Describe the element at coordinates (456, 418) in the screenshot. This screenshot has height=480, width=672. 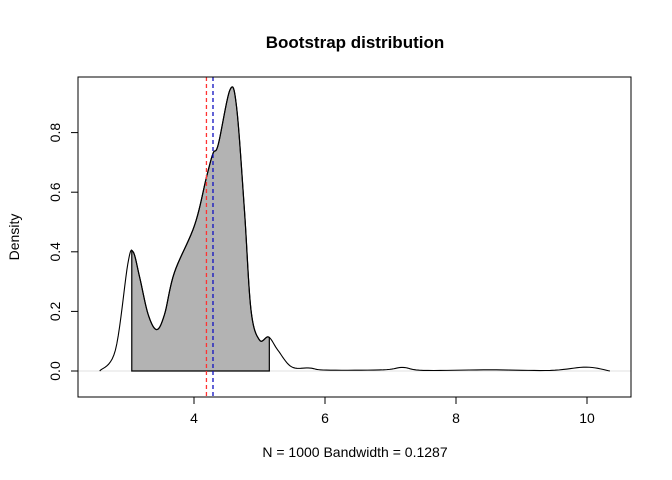
I see `x-tick-label: 8` at that location.